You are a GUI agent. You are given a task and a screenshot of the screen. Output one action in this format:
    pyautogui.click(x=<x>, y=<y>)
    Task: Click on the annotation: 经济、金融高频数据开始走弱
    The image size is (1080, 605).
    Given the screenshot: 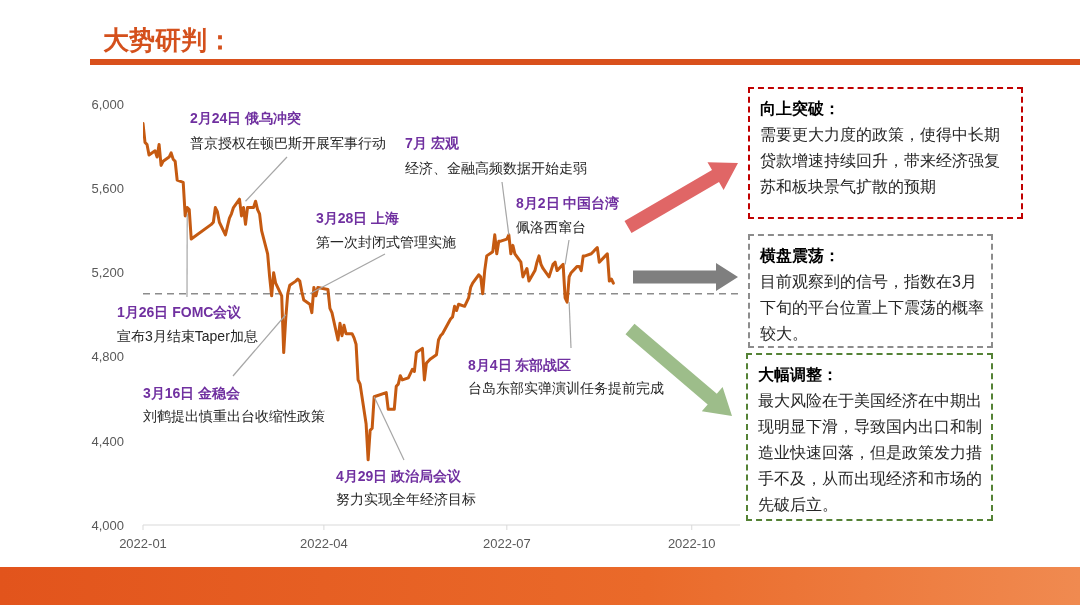 What is the action you would take?
    pyautogui.click(x=496, y=168)
    